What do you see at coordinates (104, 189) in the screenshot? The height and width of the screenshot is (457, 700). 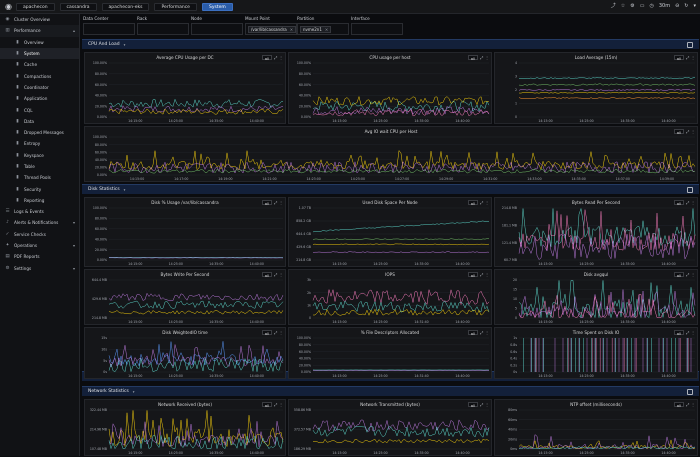 I see `row-title: Disk Statistics` at bounding box center [104, 189].